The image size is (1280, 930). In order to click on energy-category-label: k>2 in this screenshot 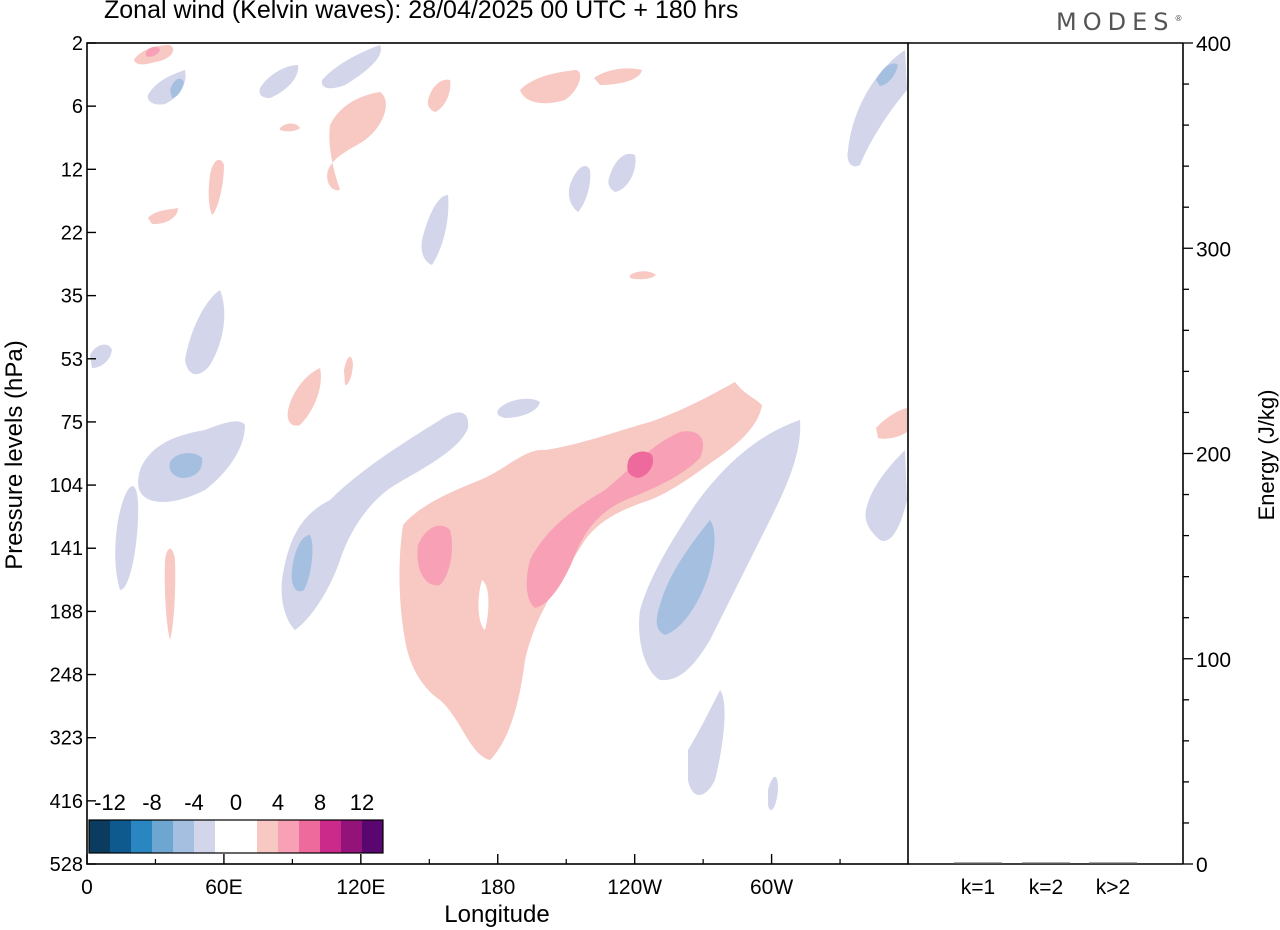, I will do `click(1113, 887)`.